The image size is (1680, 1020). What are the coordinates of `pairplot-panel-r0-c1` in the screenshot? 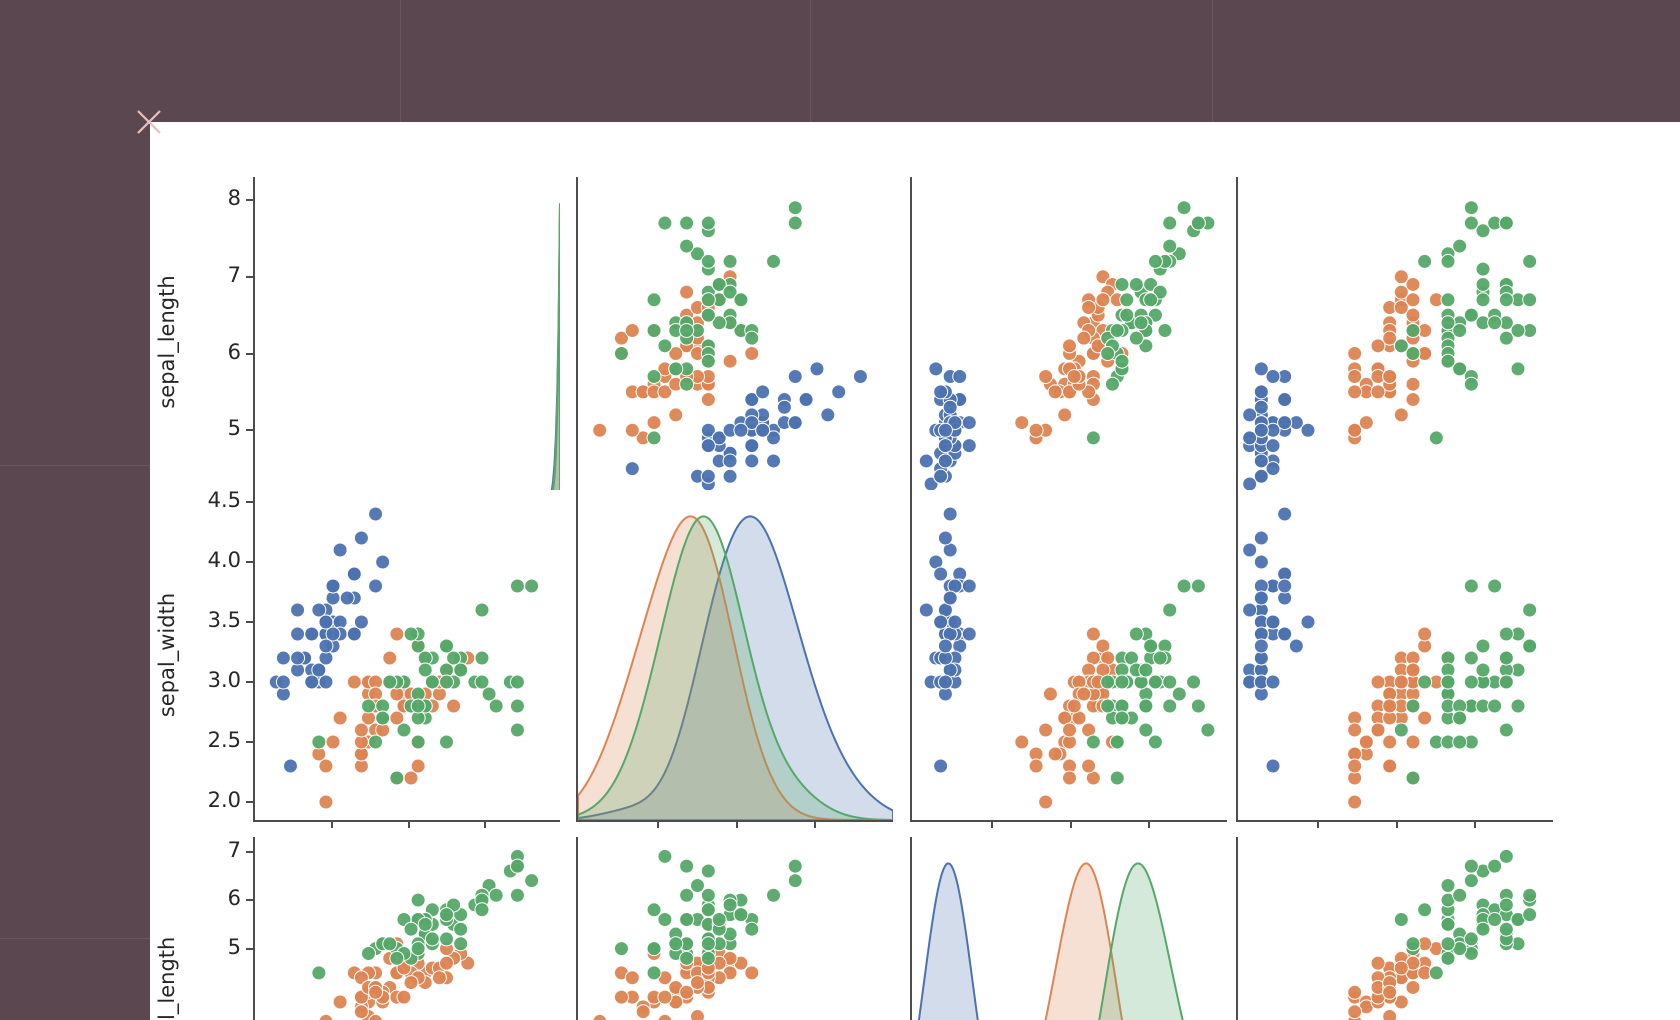 It's located at (734, 346).